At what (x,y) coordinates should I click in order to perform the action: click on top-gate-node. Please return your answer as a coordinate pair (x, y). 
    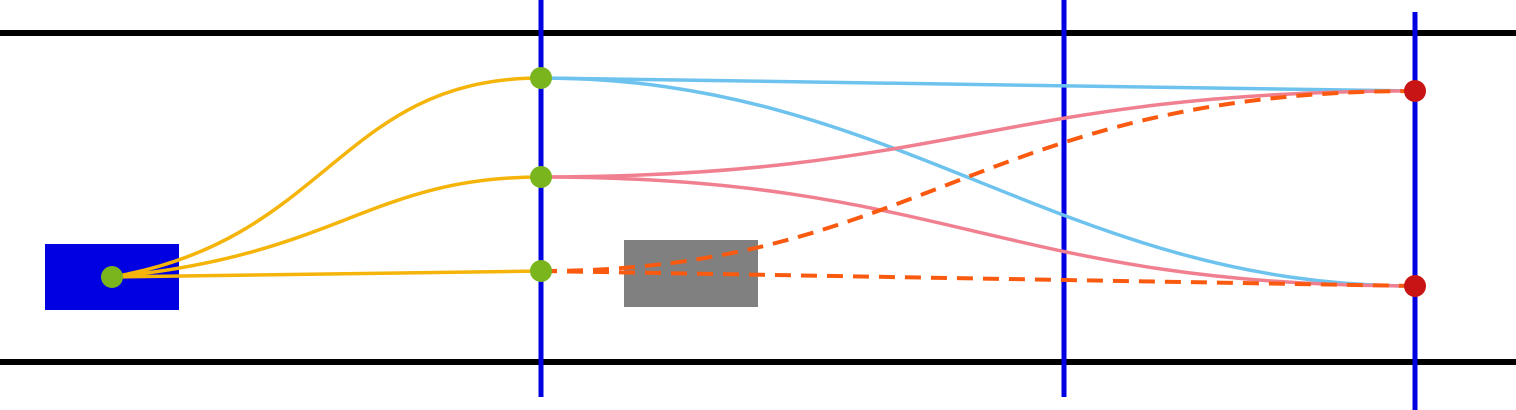
    Looking at the image, I should click on (541, 78).